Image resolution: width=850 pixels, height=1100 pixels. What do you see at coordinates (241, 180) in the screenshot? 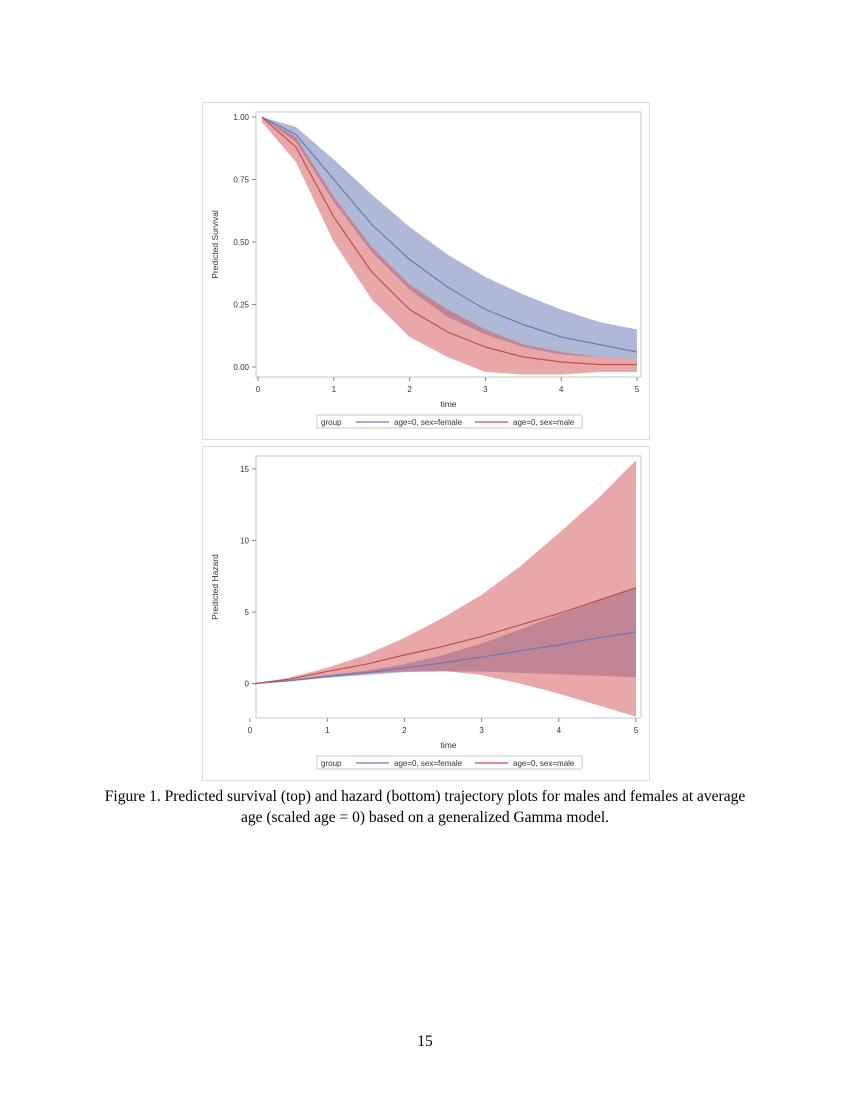
I see `y-tick-label: 0.75` at bounding box center [241, 180].